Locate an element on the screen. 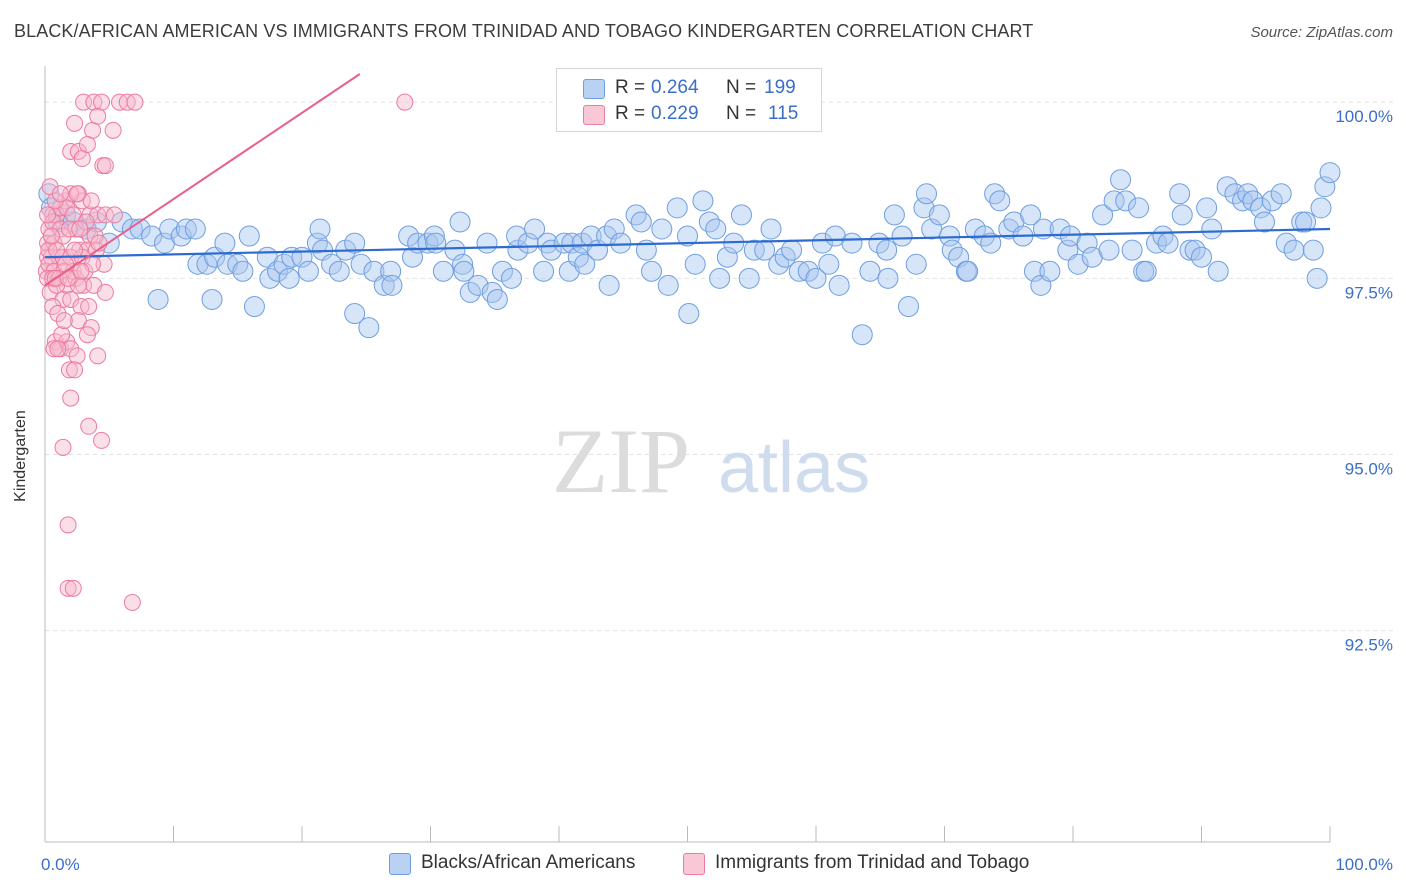 This screenshot has height=892, width=1406. bottom-legend-swatch-blacks is located at coordinates (400, 864).